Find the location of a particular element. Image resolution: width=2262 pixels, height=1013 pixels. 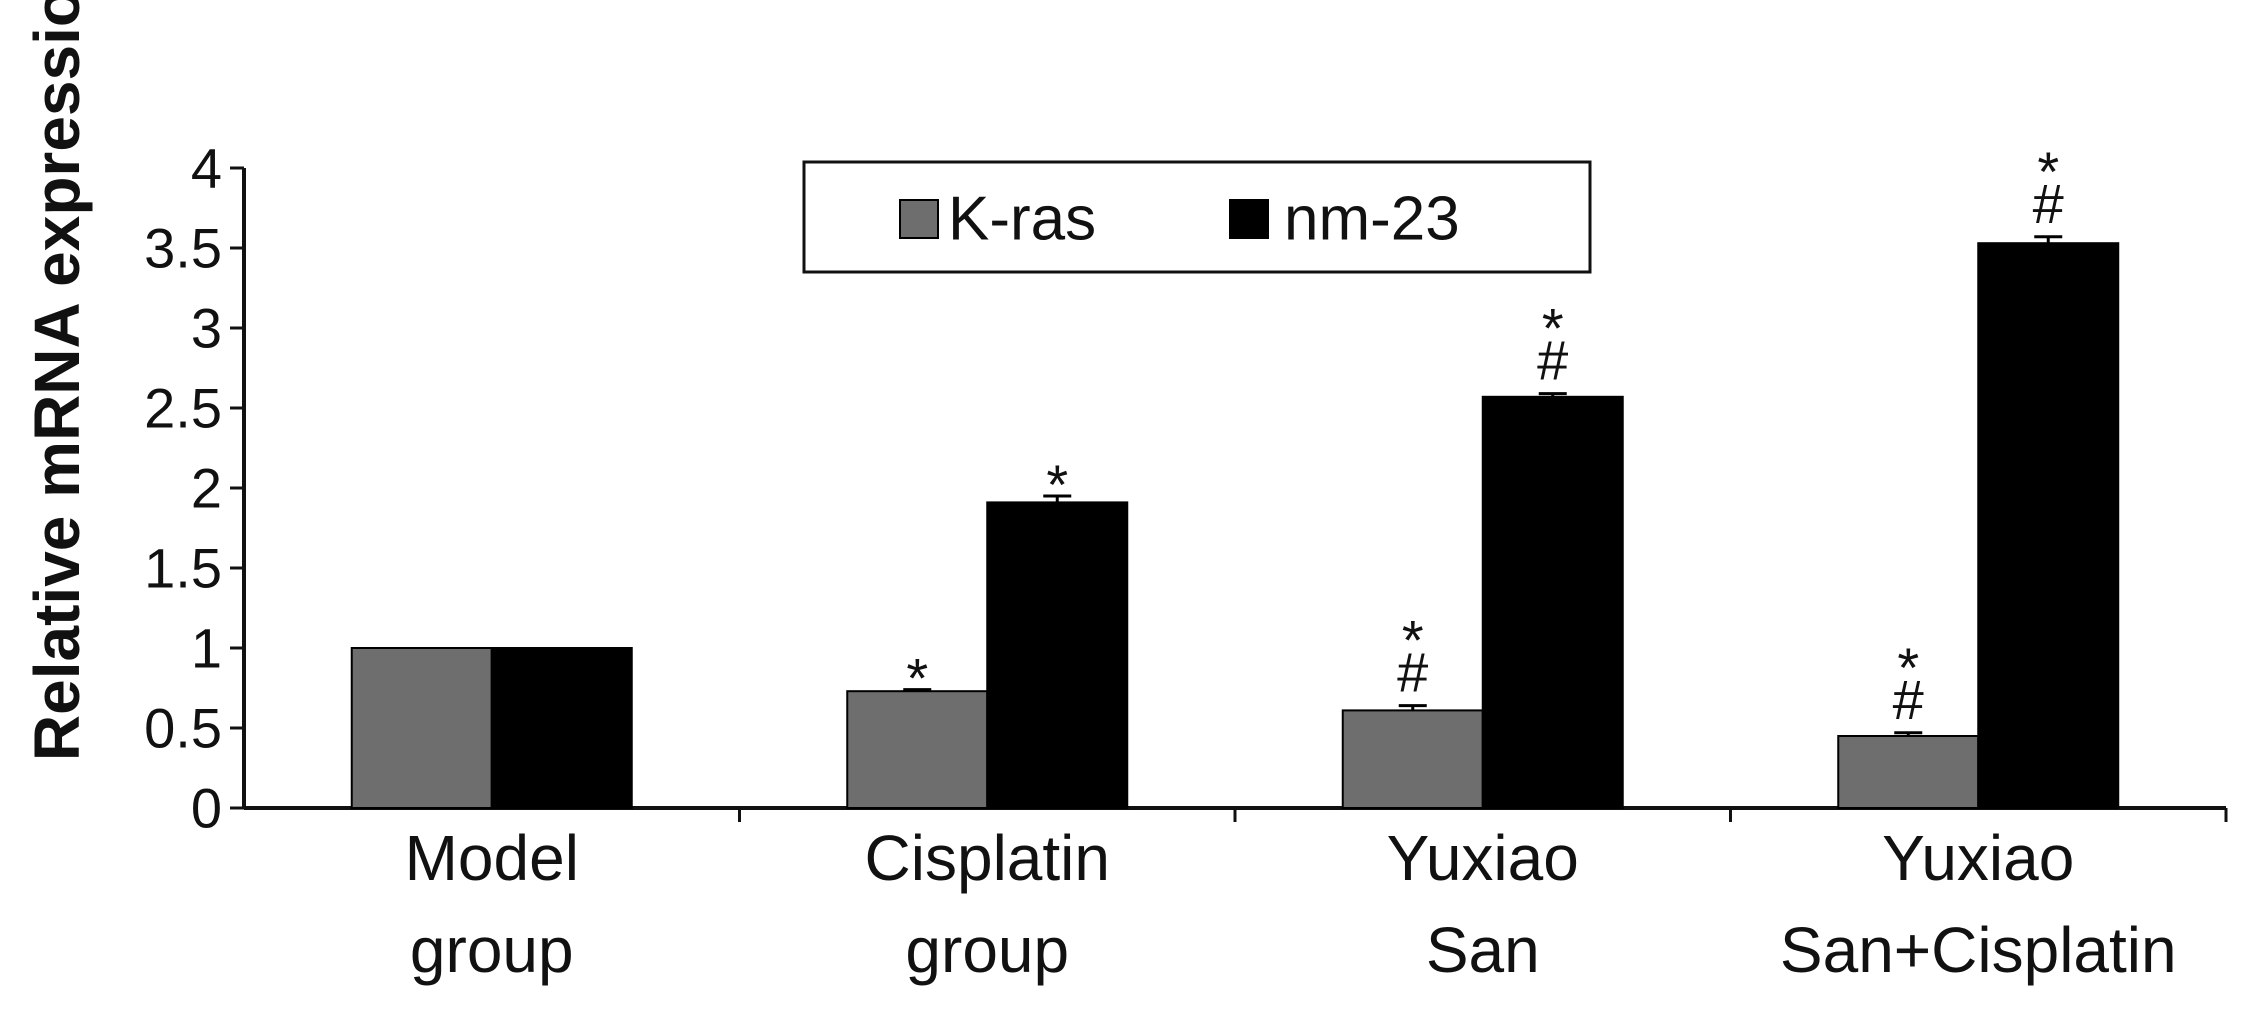

legend-label: K-ras is located at coordinates (1022, 219).